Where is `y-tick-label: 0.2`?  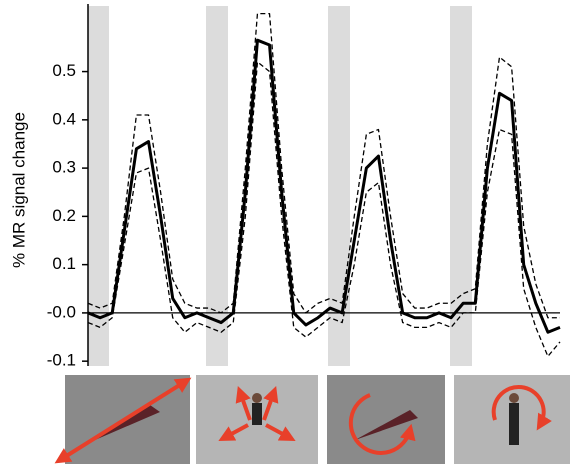 y-tick-label: 0.2 is located at coordinates (64, 215).